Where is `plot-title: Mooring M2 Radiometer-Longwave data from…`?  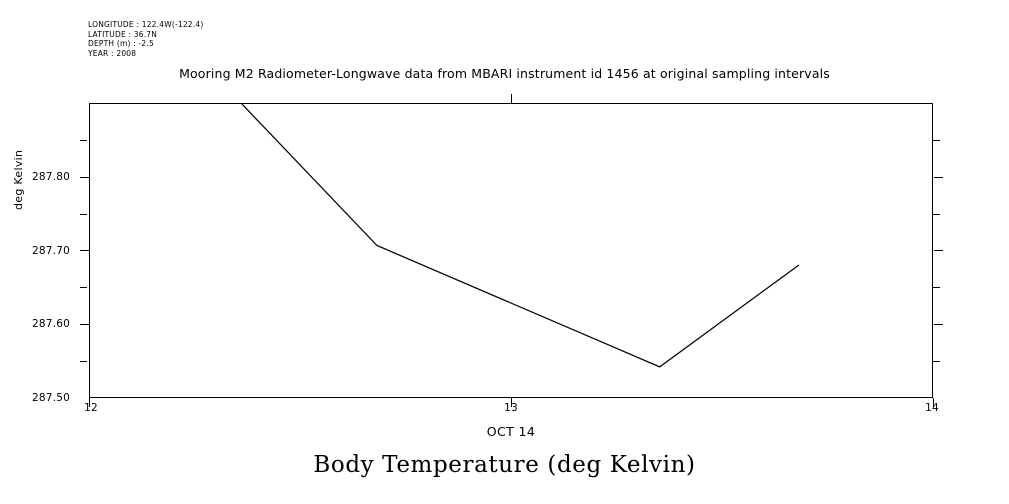 plot-title: Mooring M2 Radiometer-Longwave data from… is located at coordinates (504, 73).